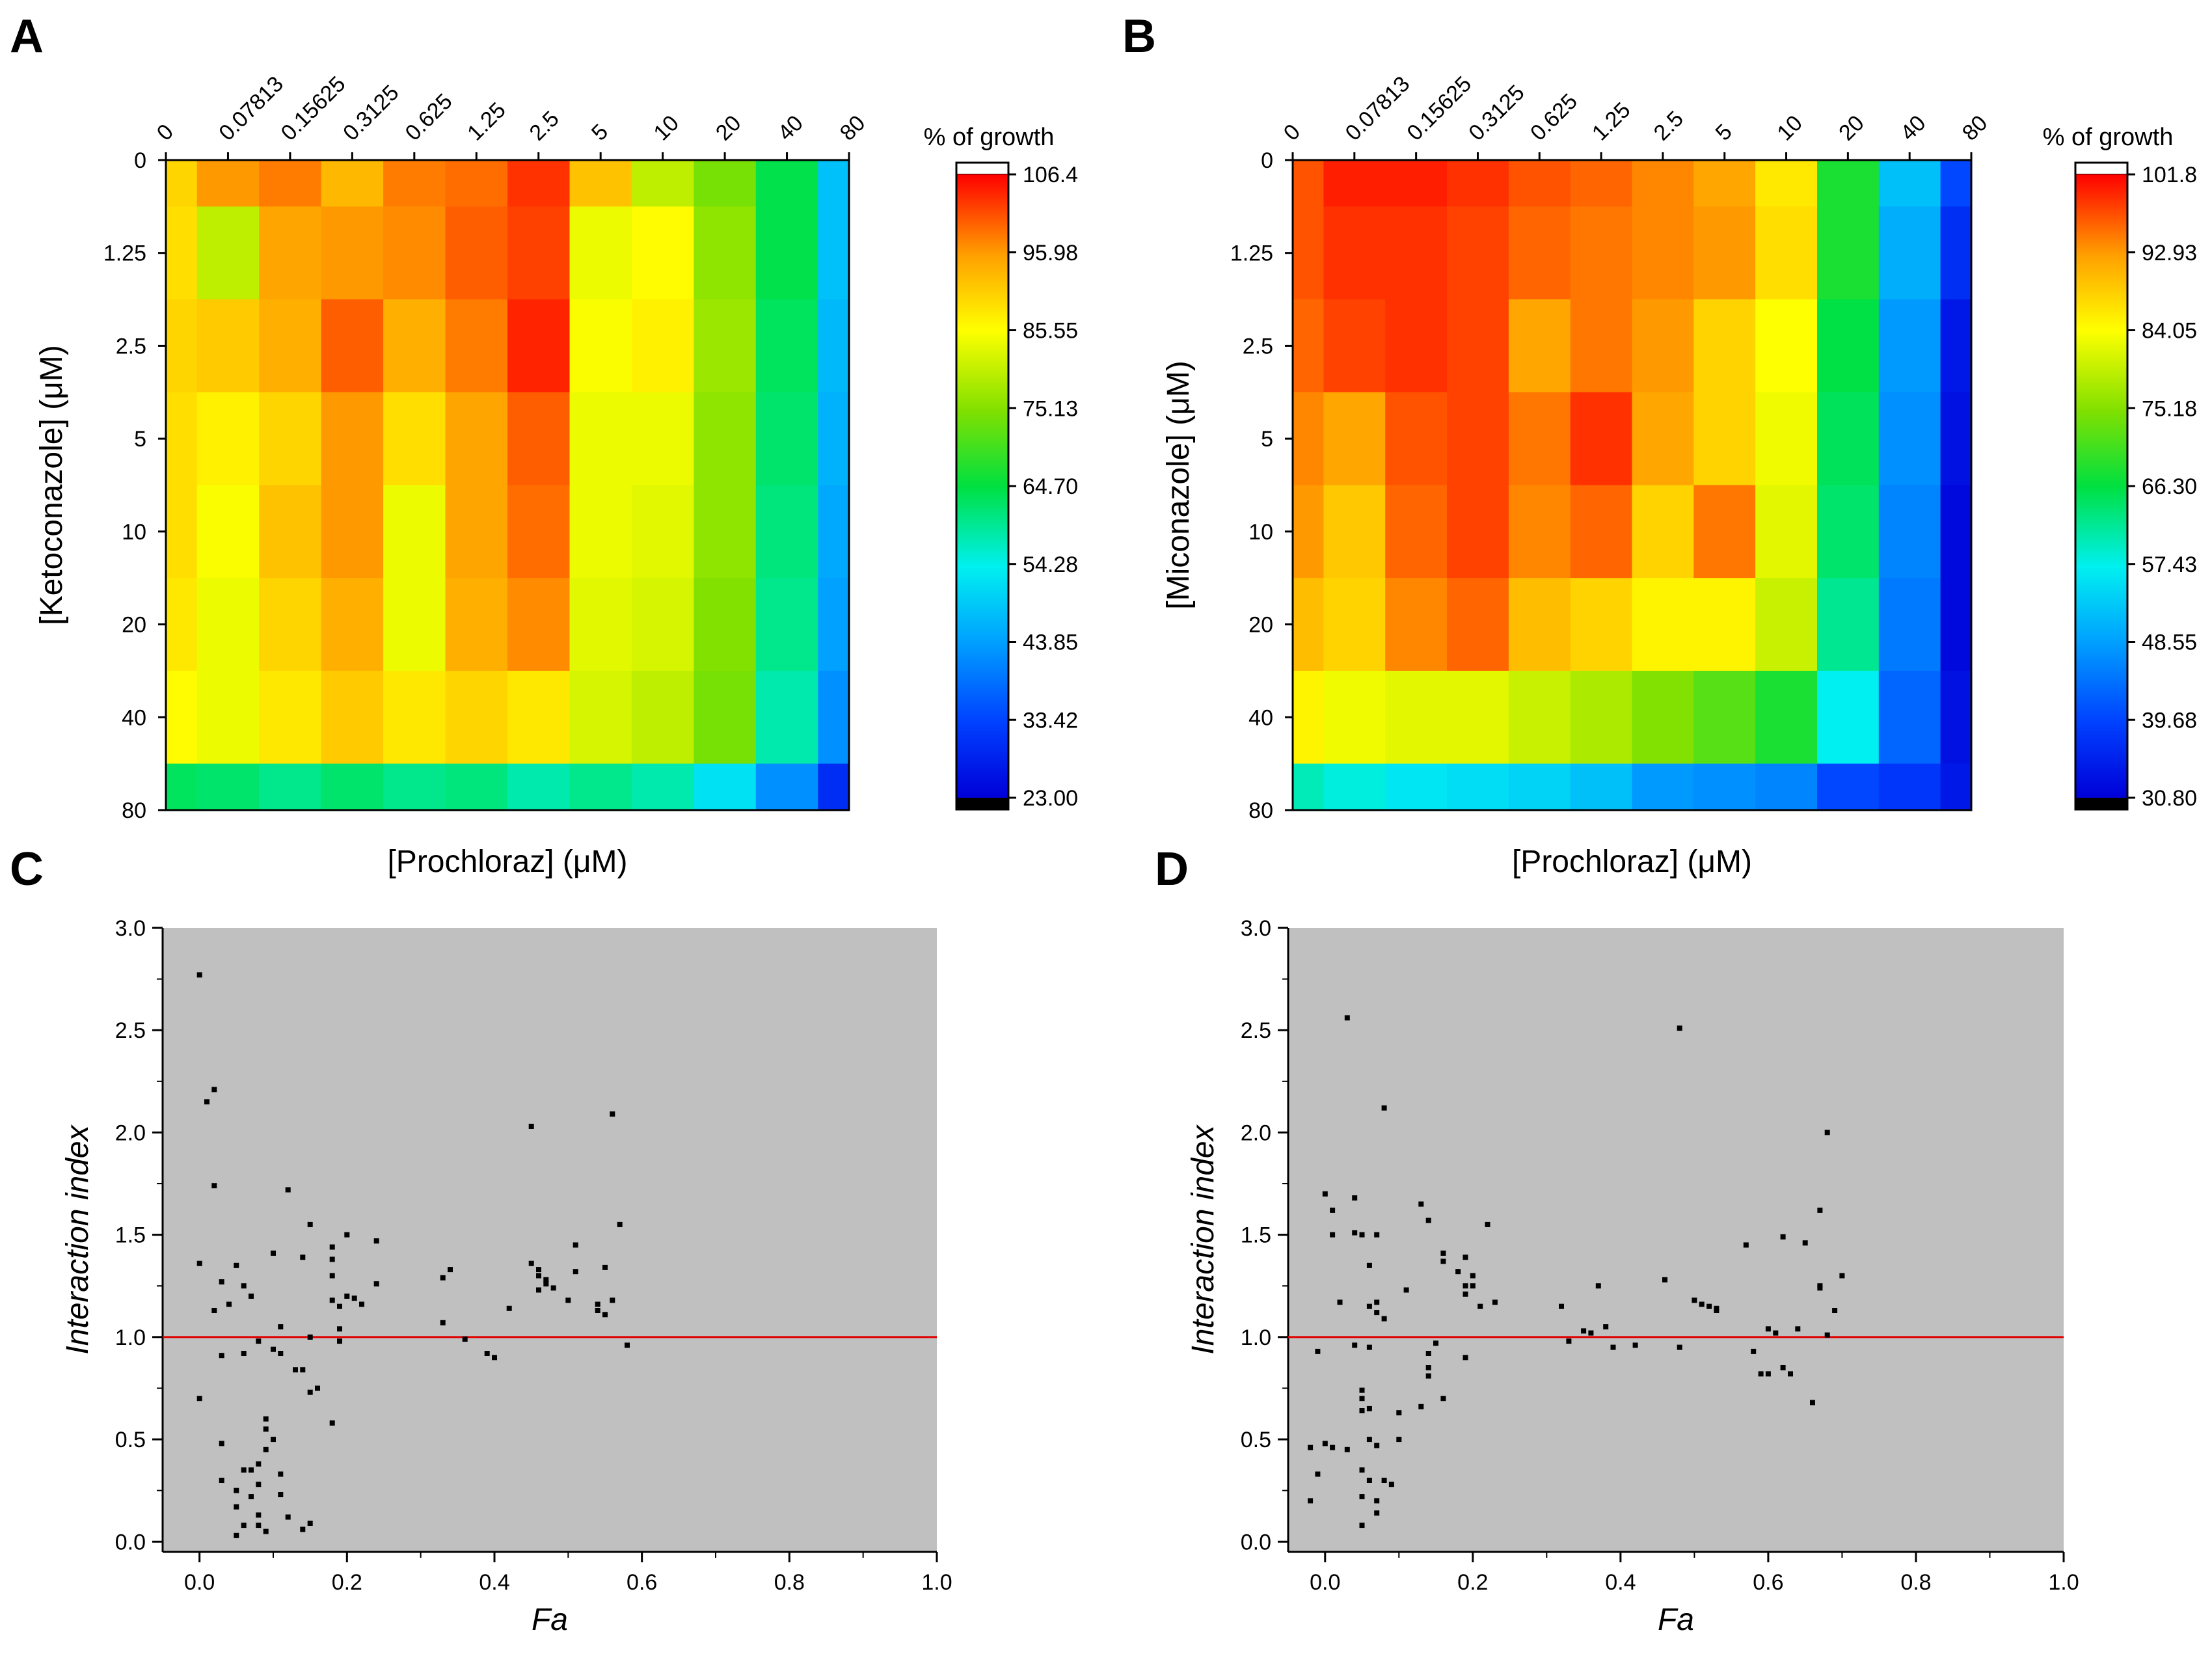 This screenshot has width=2212, height=1656. What do you see at coordinates (2101, 803) in the screenshot?
I see `colorbar-under-cap` at bounding box center [2101, 803].